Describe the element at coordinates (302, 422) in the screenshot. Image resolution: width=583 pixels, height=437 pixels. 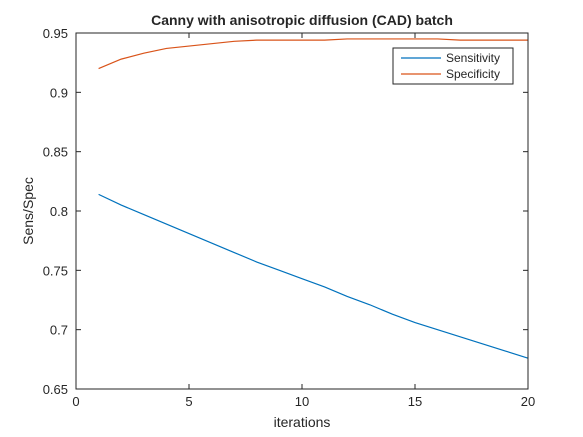
I see `x-axis-label: iterations` at that location.